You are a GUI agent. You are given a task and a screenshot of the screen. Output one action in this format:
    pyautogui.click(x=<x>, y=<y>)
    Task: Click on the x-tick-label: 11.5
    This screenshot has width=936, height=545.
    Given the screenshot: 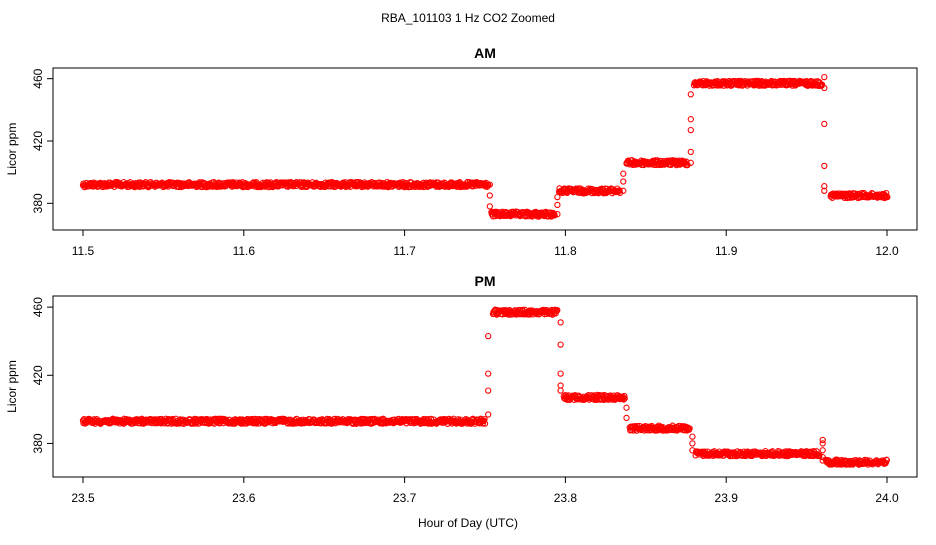 What is the action you would take?
    pyautogui.click(x=83, y=251)
    